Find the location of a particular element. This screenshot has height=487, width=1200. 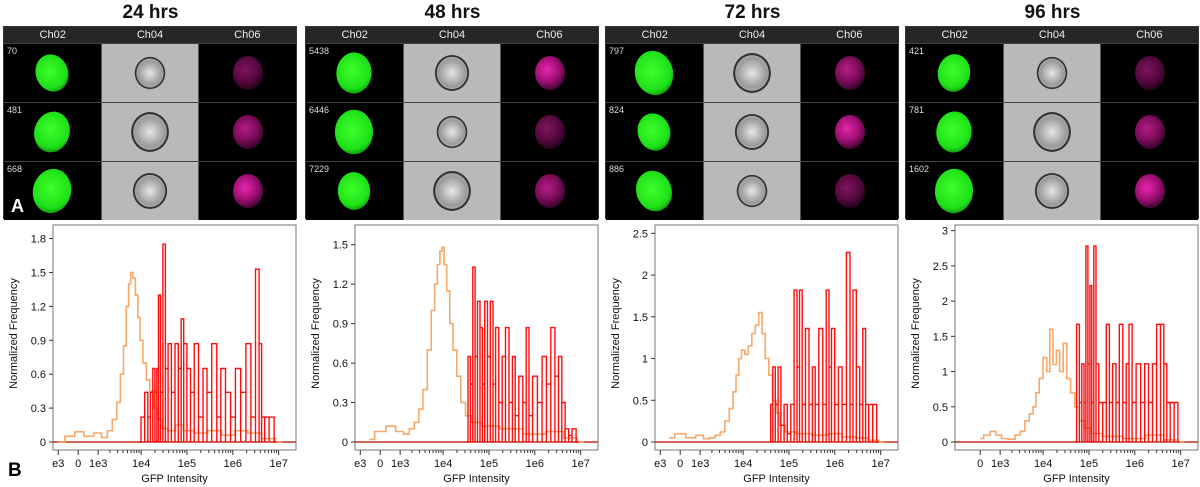

ch02-image: 797 is located at coordinates (654, 73).